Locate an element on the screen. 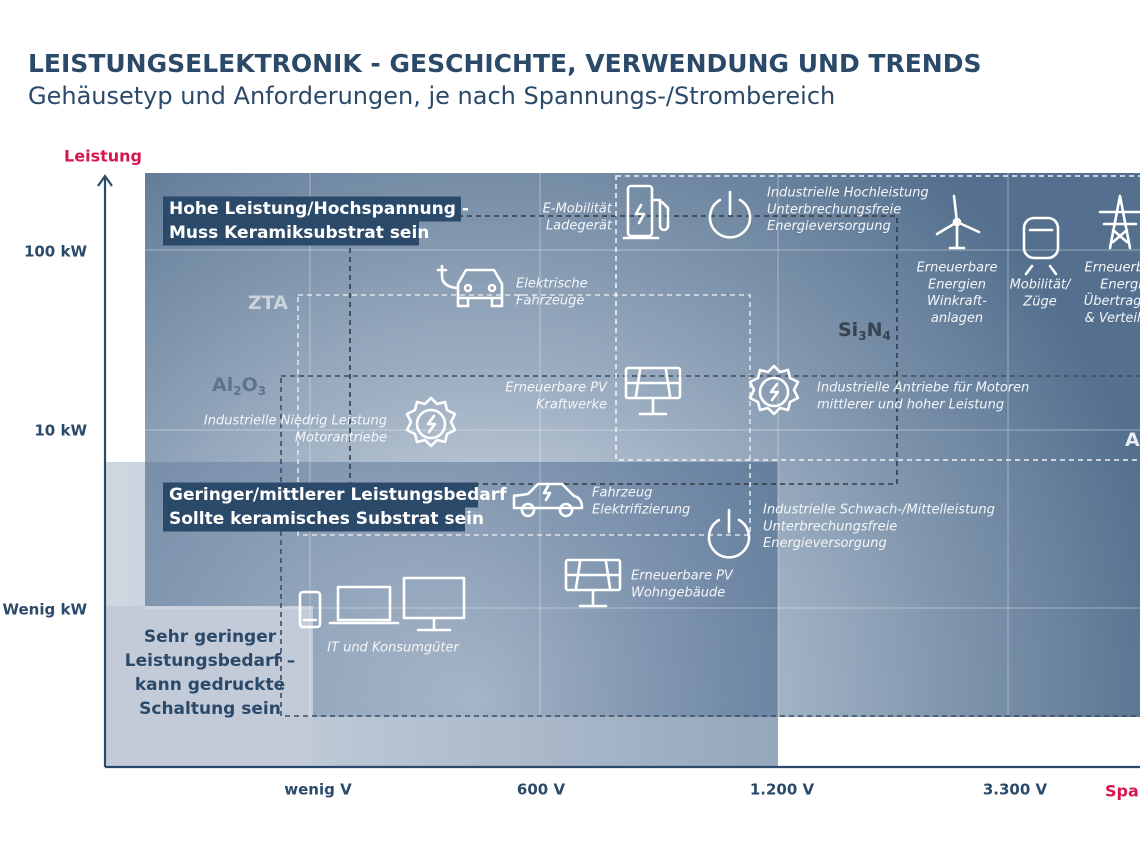 The height and width of the screenshot is (855, 1140). very-low-zone is located at coordinates (209, 686).